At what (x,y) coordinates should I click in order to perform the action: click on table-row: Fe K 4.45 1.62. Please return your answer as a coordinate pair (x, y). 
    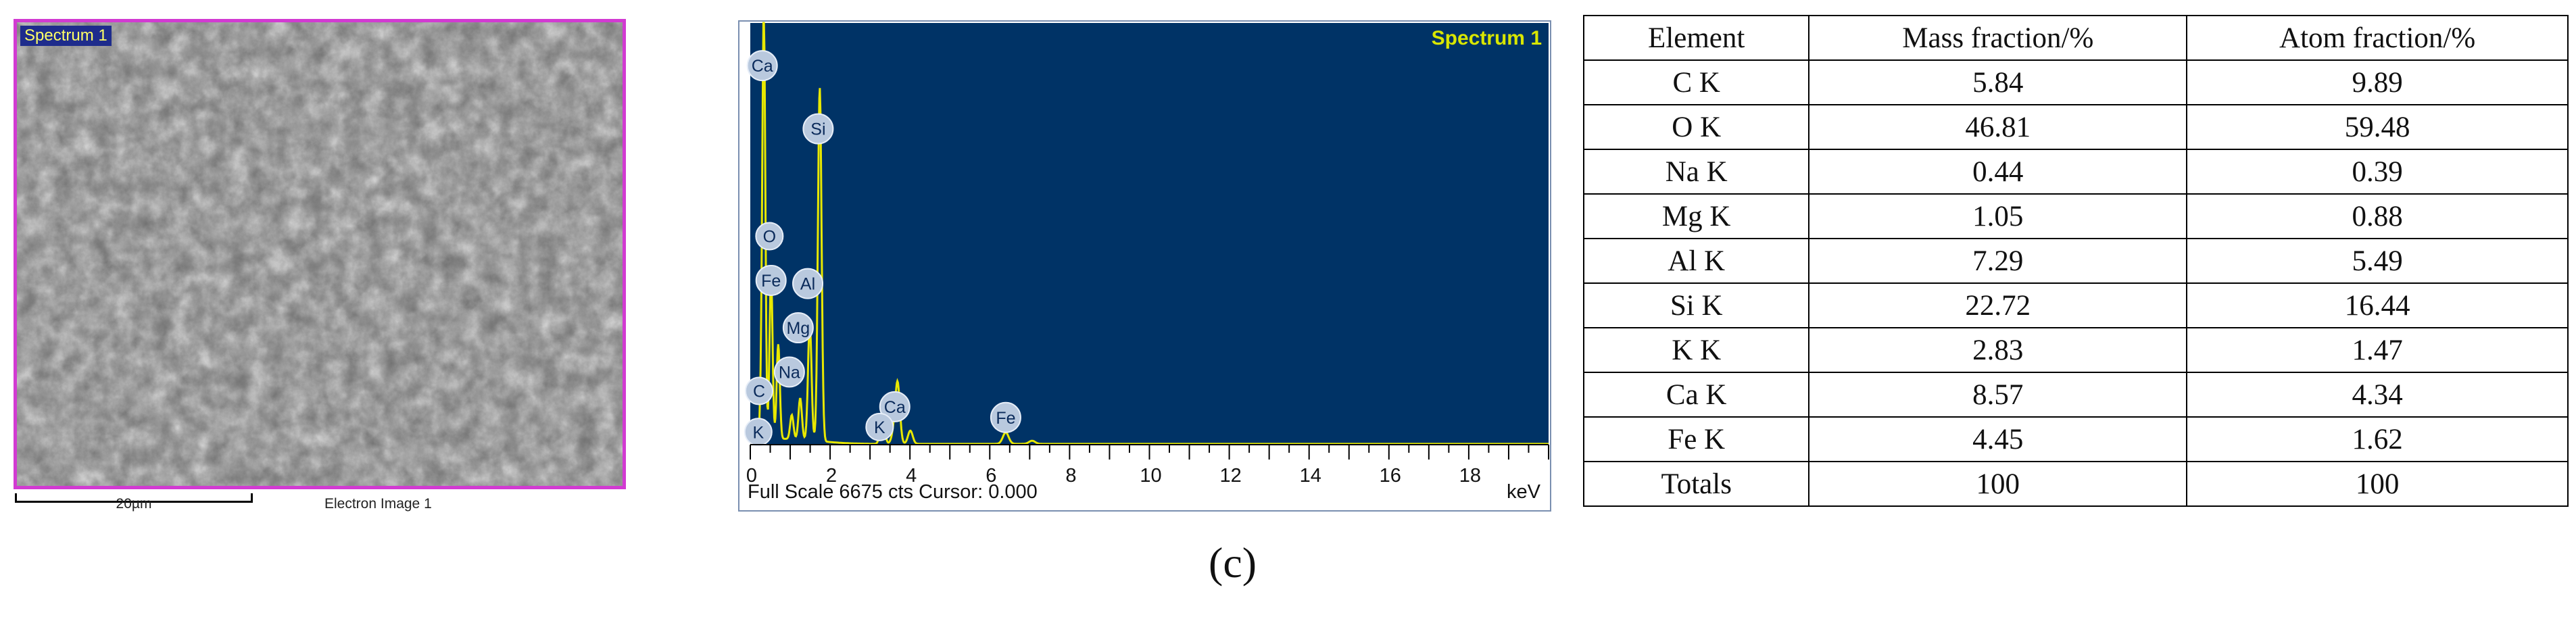
    Looking at the image, I should click on (2075, 439).